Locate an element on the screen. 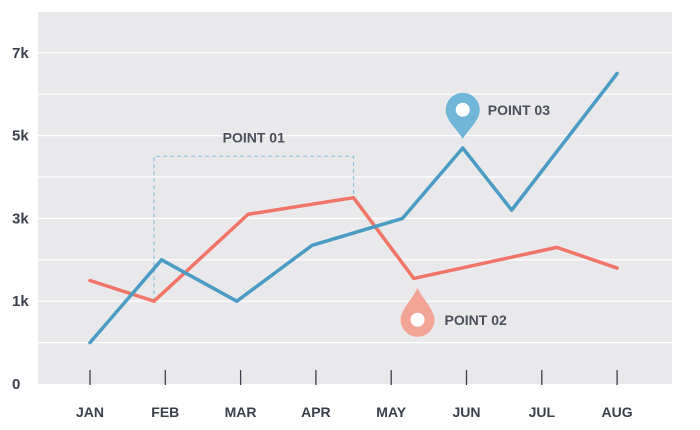  point-02-marker is located at coordinates (417, 312).